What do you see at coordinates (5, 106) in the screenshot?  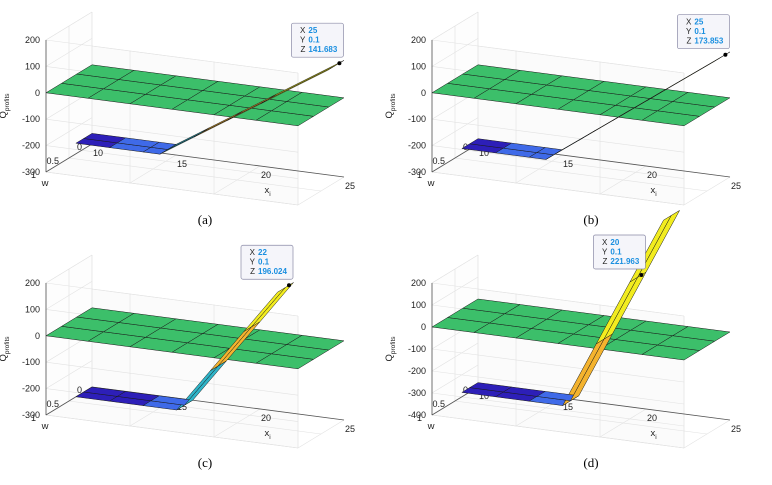 I see `z-axis-label-a: Qprofits` at bounding box center [5, 106].